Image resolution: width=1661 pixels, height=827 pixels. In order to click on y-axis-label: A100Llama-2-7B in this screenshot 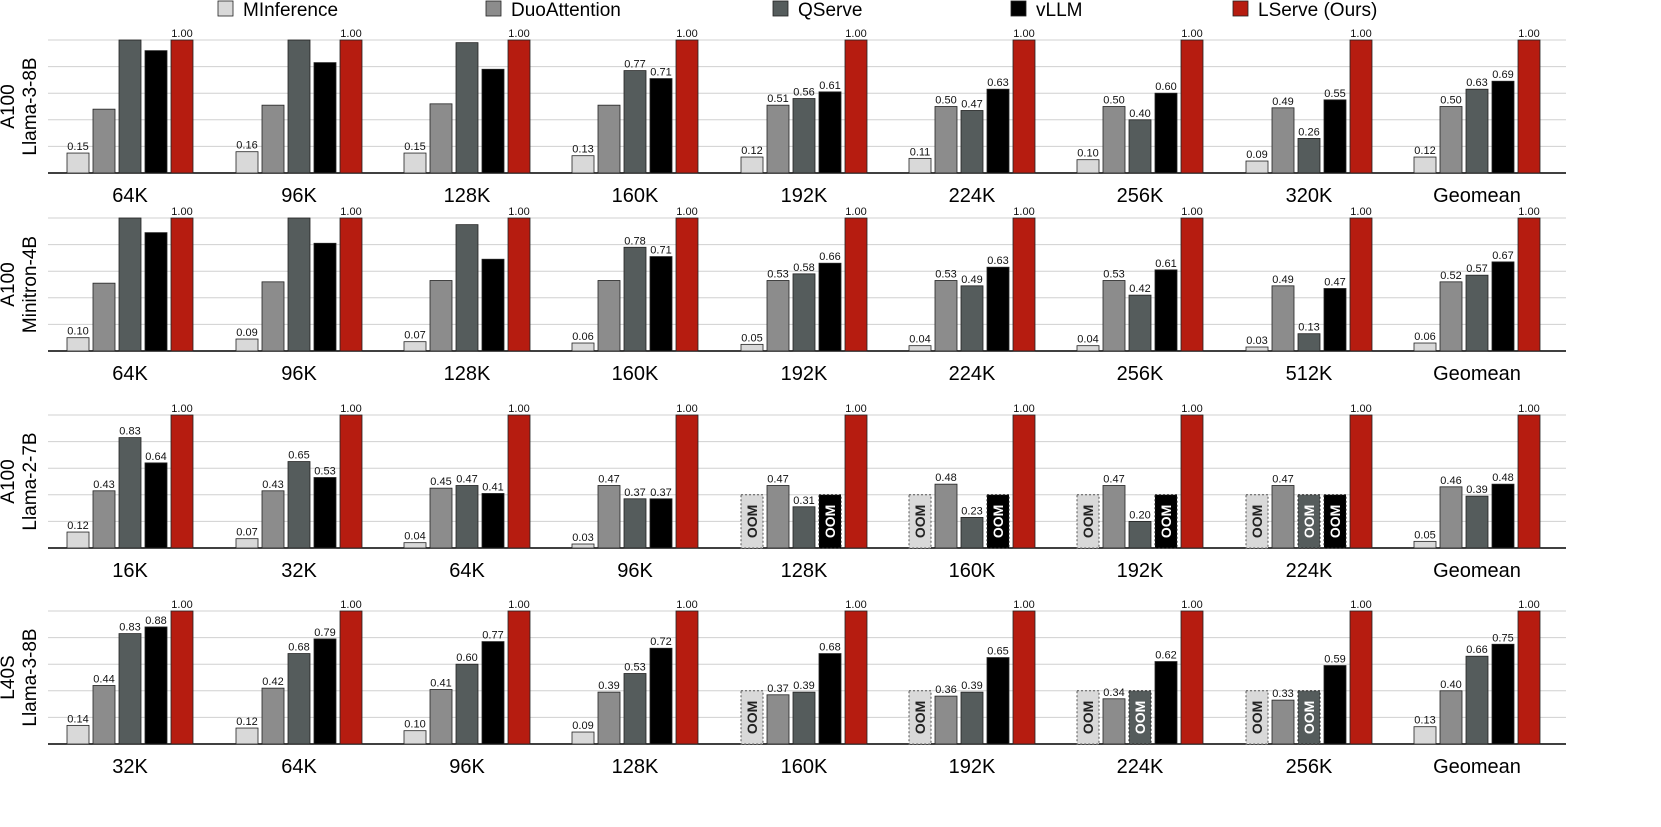, I will do `click(20, 481)`.